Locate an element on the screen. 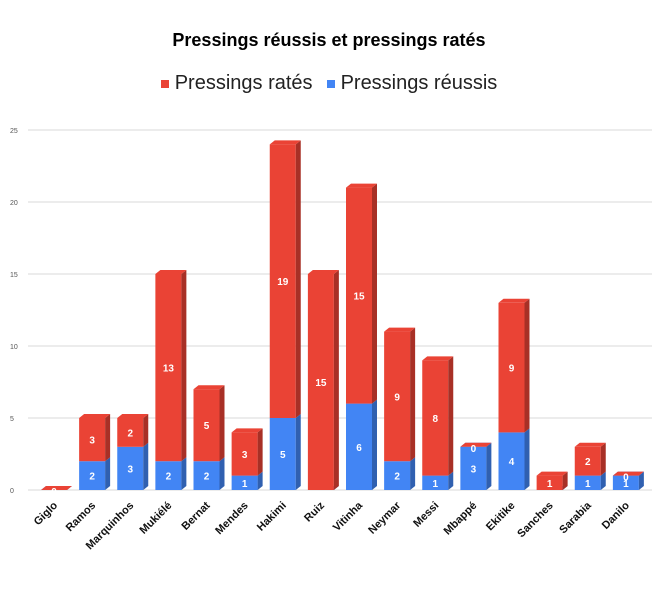 Image resolution: width=658 pixels, height=600 pixels. y-tick-label: 10 is located at coordinates (14, 347).